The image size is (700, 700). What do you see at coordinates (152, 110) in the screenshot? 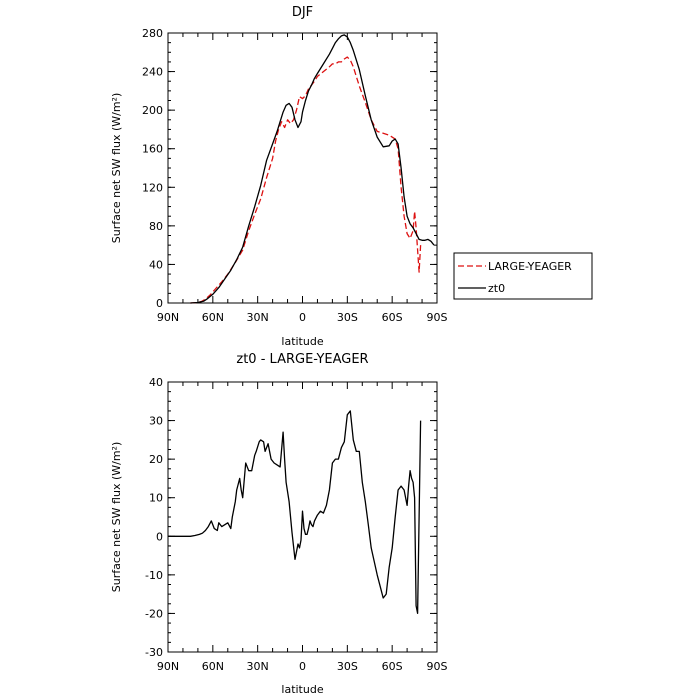
I see `y-tick-label: 200` at bounding box center [152, 110].